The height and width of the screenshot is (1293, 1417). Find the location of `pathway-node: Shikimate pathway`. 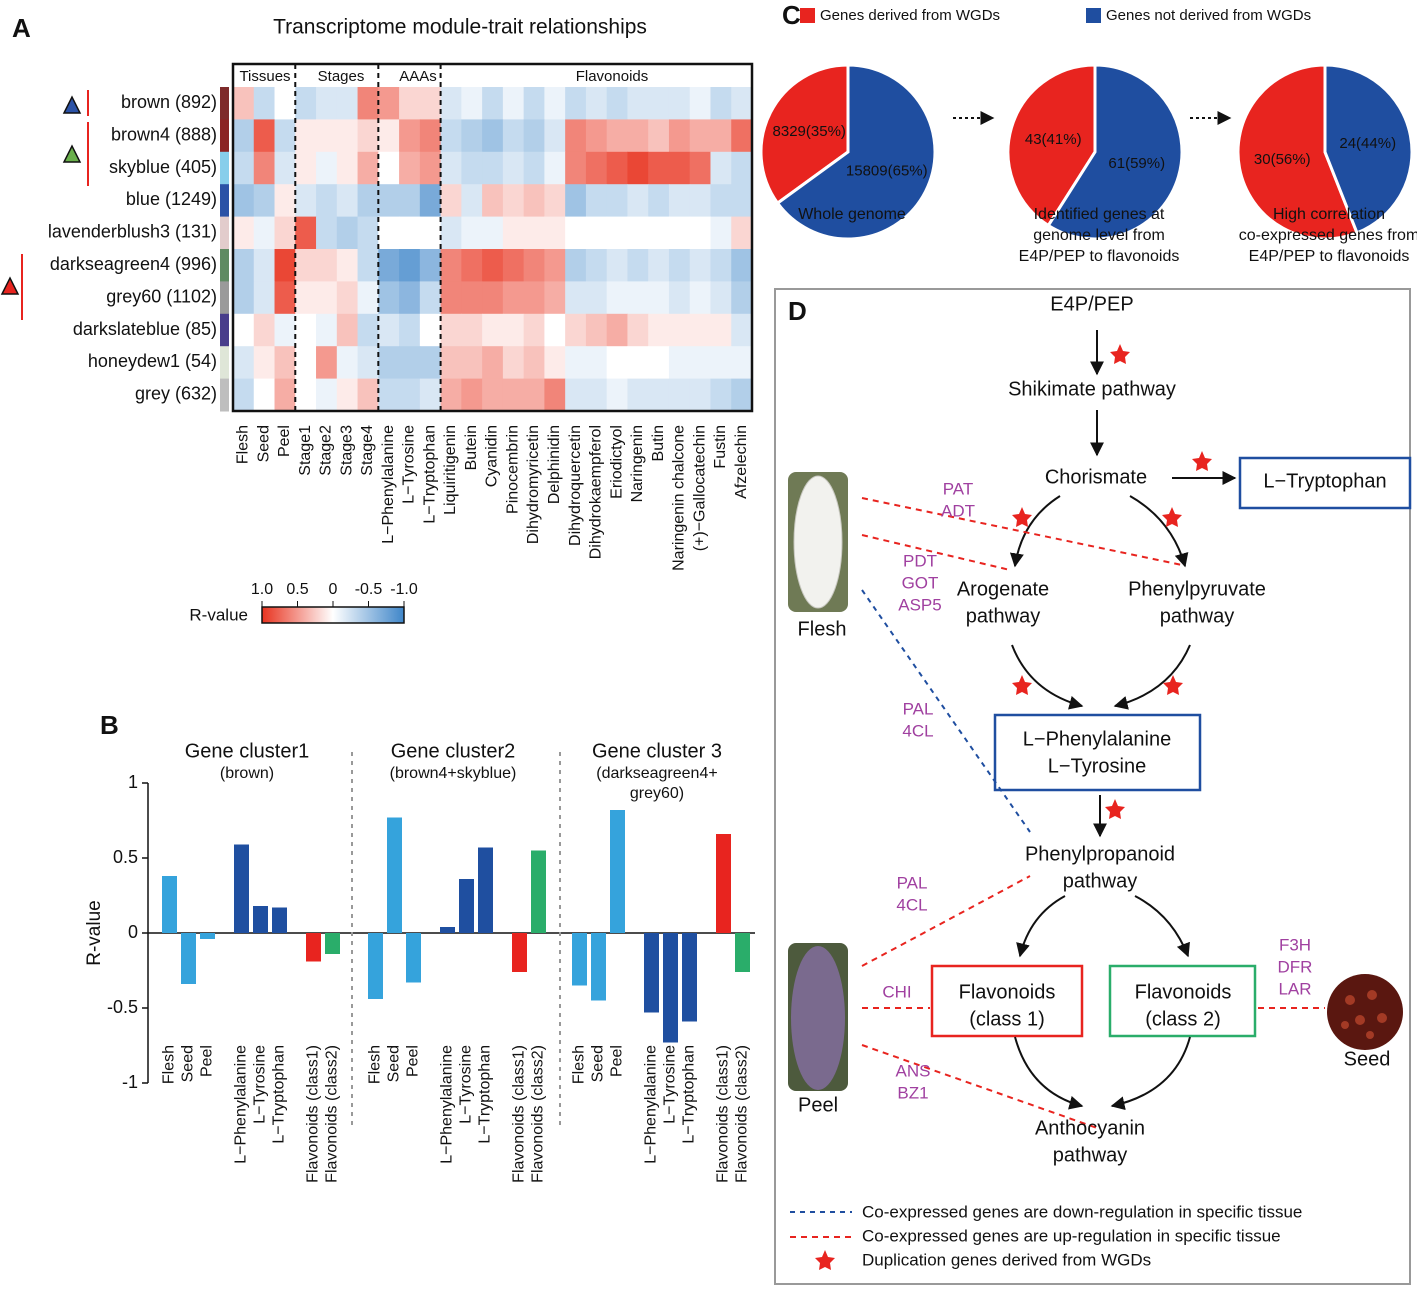

pathway-node: Shikimate pathway is located at coordinates (1092, 389).